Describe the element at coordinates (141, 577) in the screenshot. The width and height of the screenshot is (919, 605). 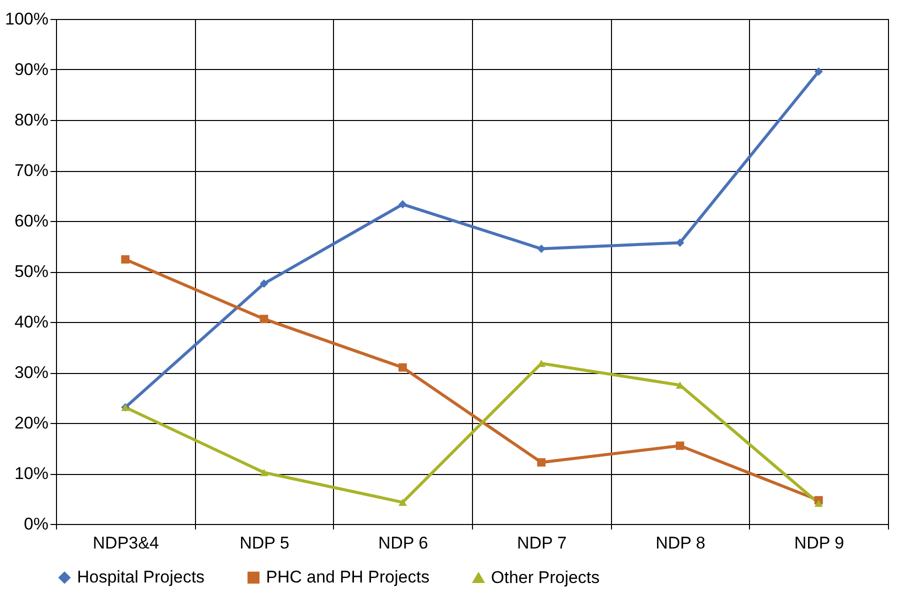
I see `legend-label: Hospital Projects` at that location.